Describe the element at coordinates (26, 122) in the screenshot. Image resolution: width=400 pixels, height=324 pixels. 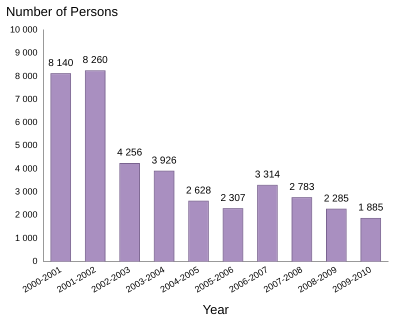
I see `y-tick-label: 6 000` at that location.